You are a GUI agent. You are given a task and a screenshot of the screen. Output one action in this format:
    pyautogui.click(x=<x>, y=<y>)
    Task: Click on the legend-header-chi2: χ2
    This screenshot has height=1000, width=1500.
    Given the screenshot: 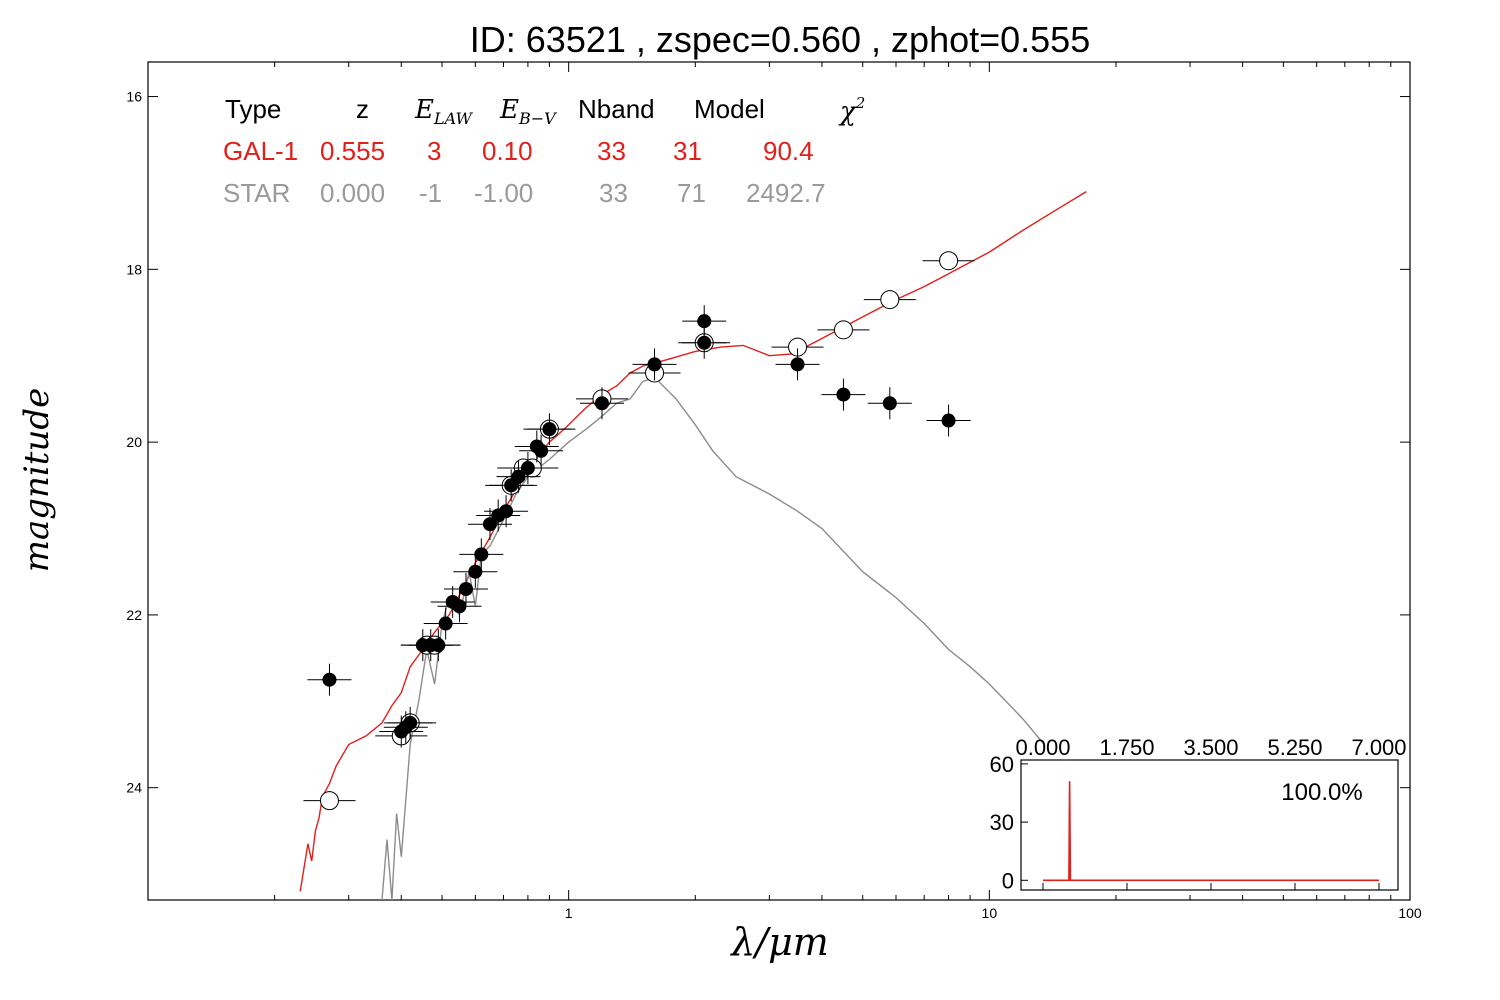 What is the action you would take?
    pyautogui.click(x=851, y=110)
    